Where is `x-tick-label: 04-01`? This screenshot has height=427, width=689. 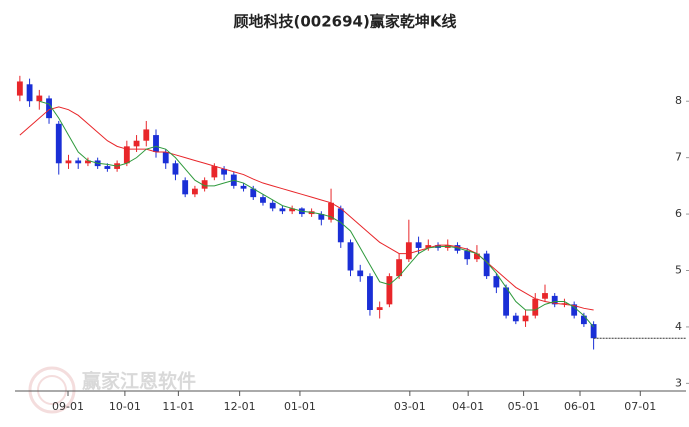
x-tick-label: 04-01 is located at coordinates (468, 406).